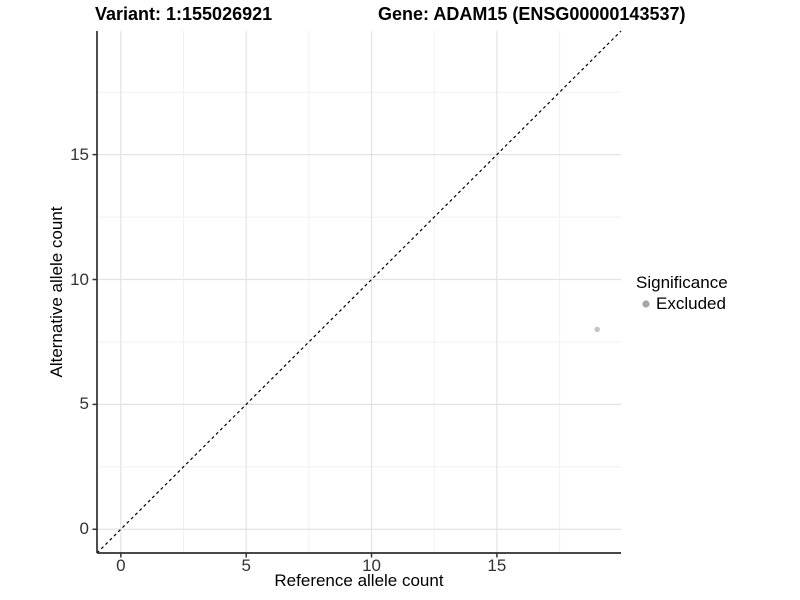  What do you see at coordinates (84, 404) in the screenshot?
I see `y-tick-label: 5` at bounding box center [84, 404].